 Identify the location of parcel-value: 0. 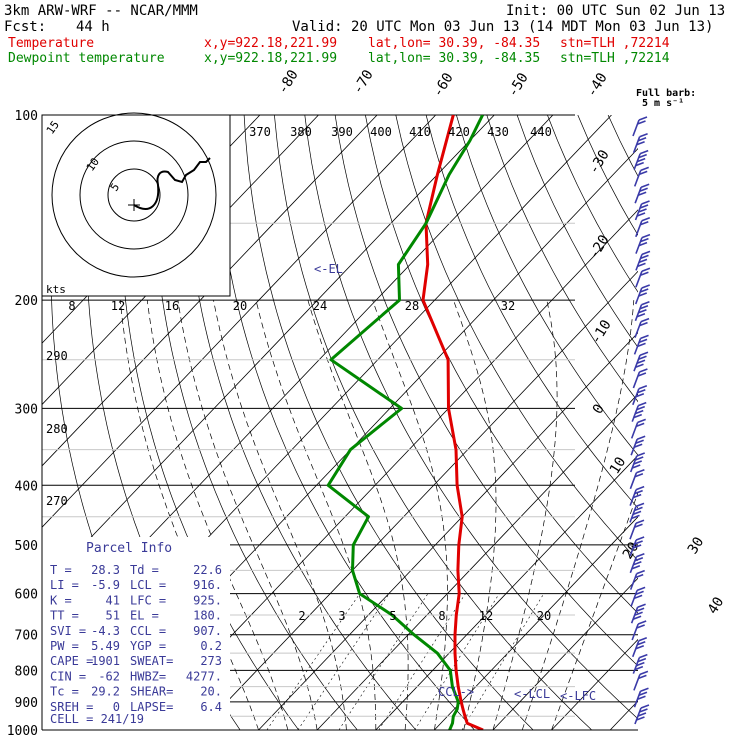
(116, 707).